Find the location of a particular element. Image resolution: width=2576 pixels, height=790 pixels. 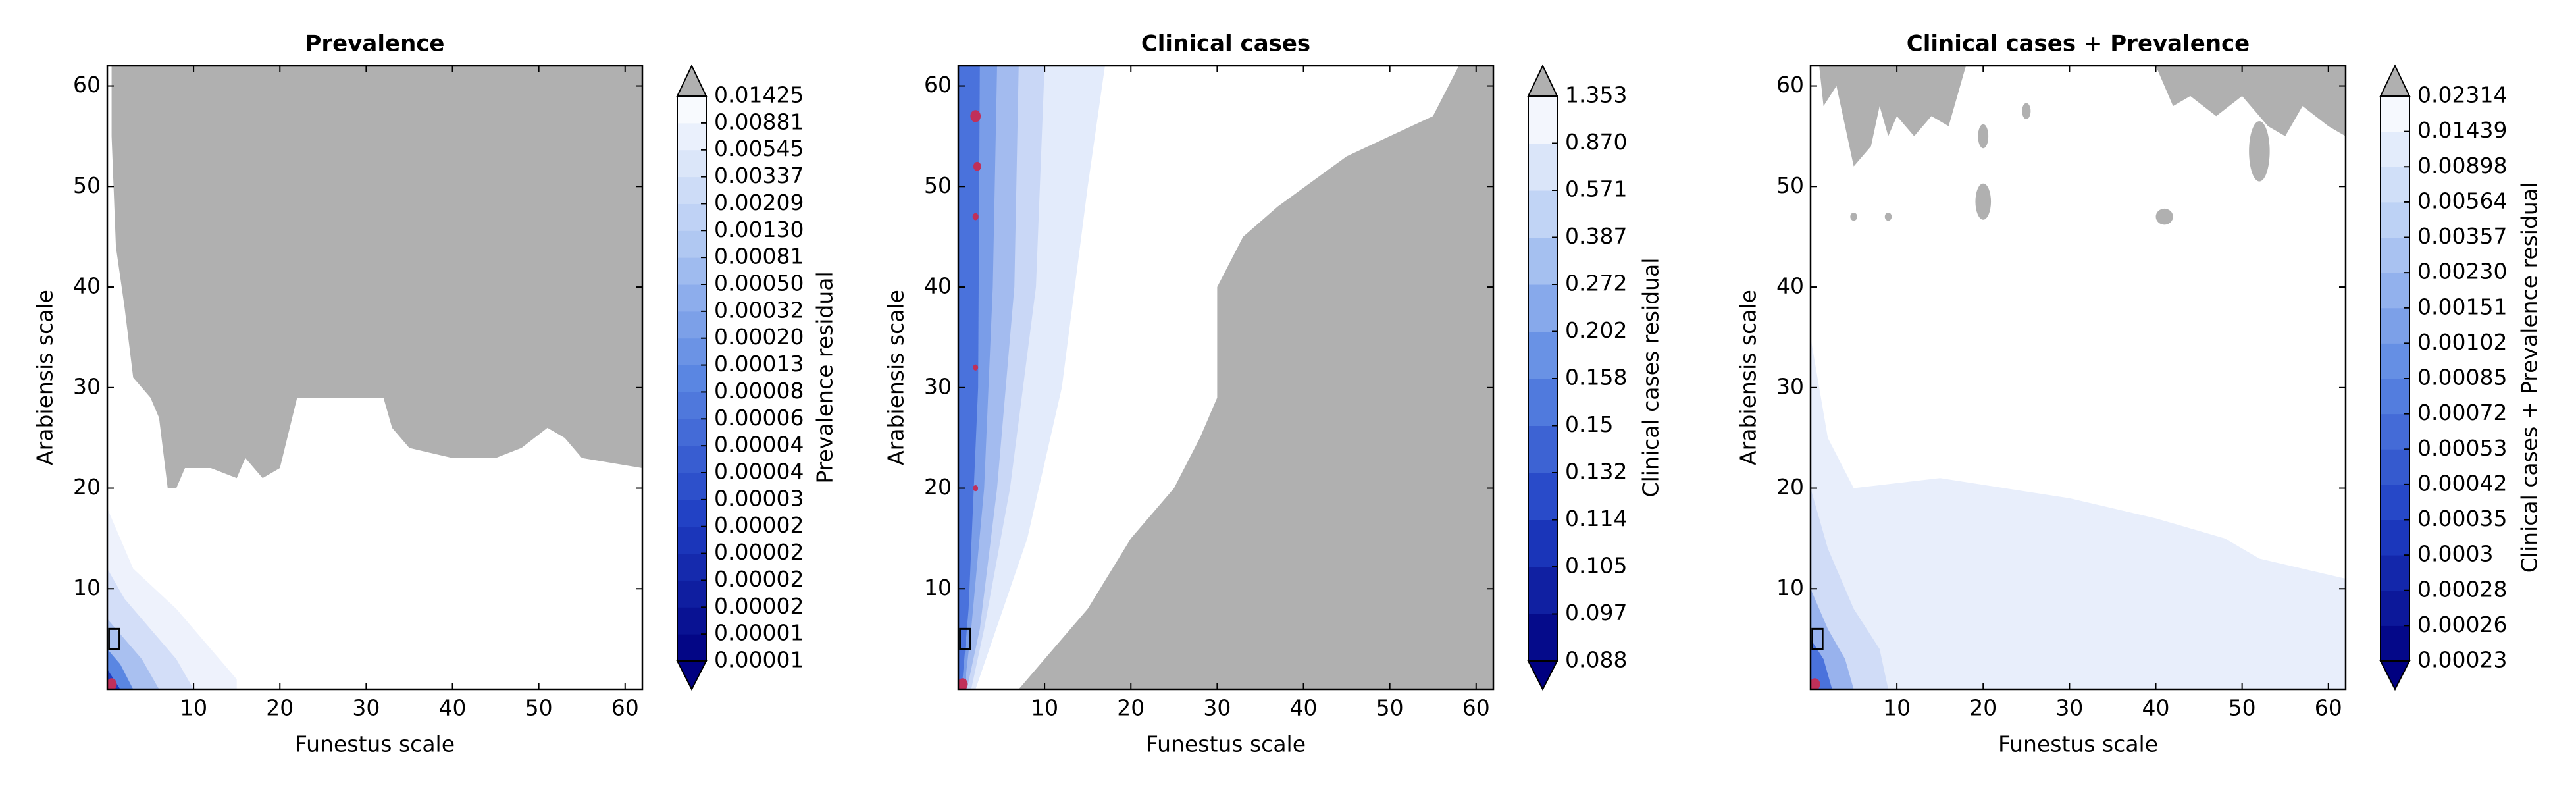

colorbar-tick-label: 0.00013 is located at coordinates (759, 364).